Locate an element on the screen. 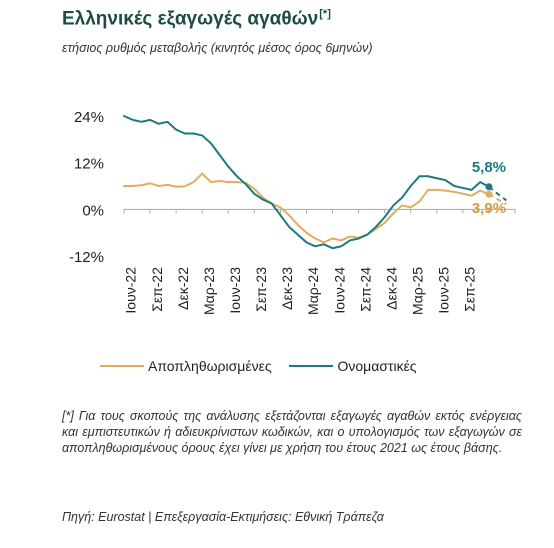  x-tick-label: Μαρ-24 is located at coordinates (313, 291).